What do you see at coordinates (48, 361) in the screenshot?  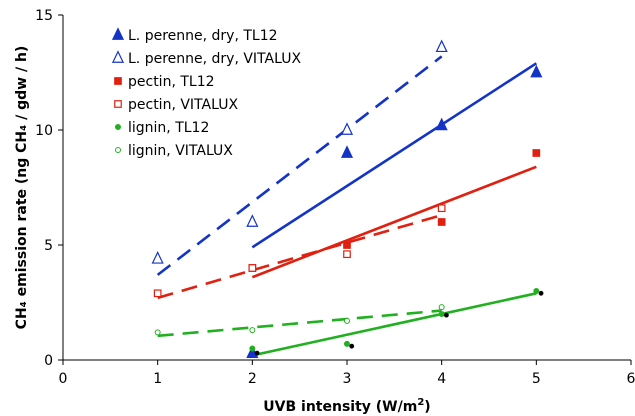 I see `y-tick-label: 0` at bounding box center [48, 361].